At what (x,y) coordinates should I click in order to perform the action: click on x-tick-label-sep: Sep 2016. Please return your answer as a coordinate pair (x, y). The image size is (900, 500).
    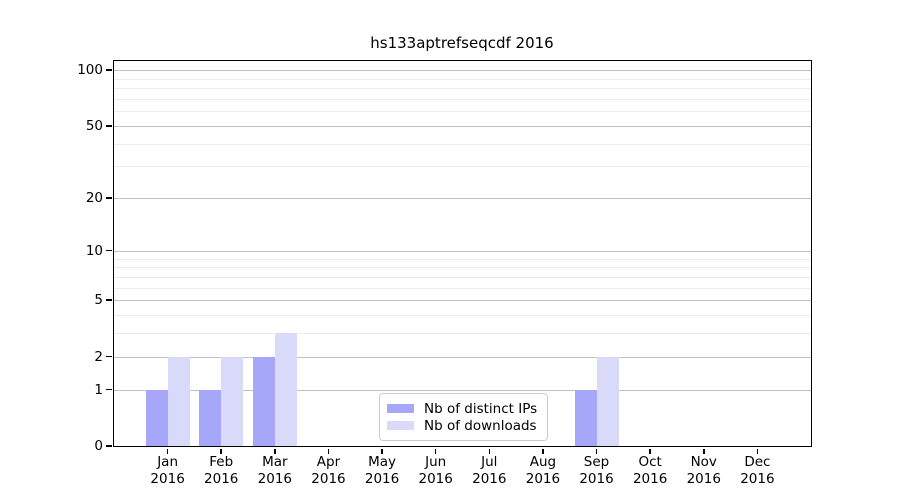
    Looking at the image, I should click on (597, 471).